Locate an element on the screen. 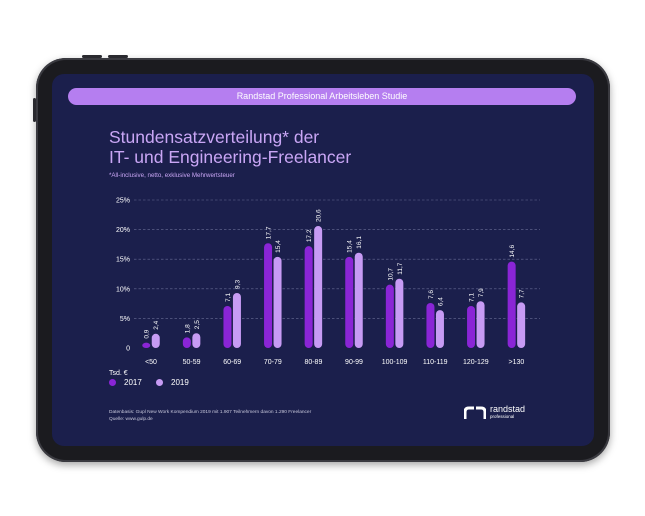 The width and height of the screenshot is (645, 516). source-note-line2: Quelle: www.gulp.de is located at coordinates (131, 419).